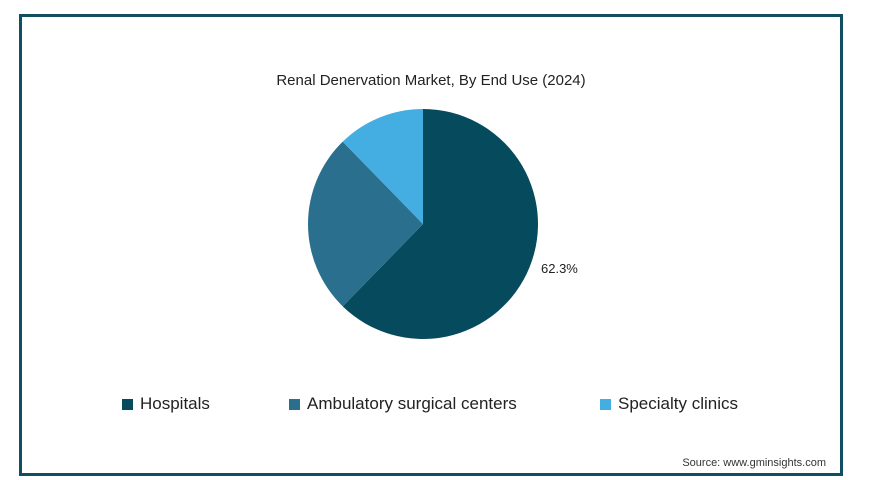  I want to click on pie-slice-ambulatory-surgical-centers, so click(365, 224).